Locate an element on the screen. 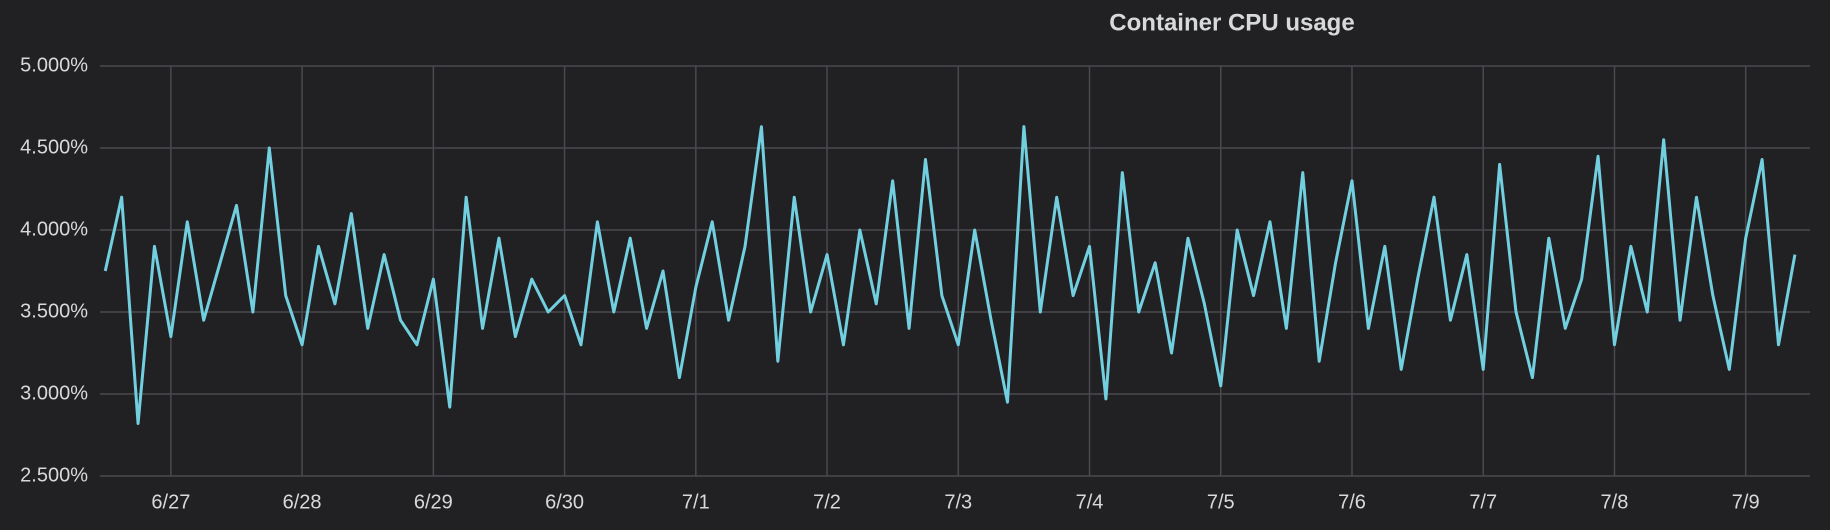 The image size is (1830, 530). x-tick-label: 7/8 is located at coordinates (1615, 502).